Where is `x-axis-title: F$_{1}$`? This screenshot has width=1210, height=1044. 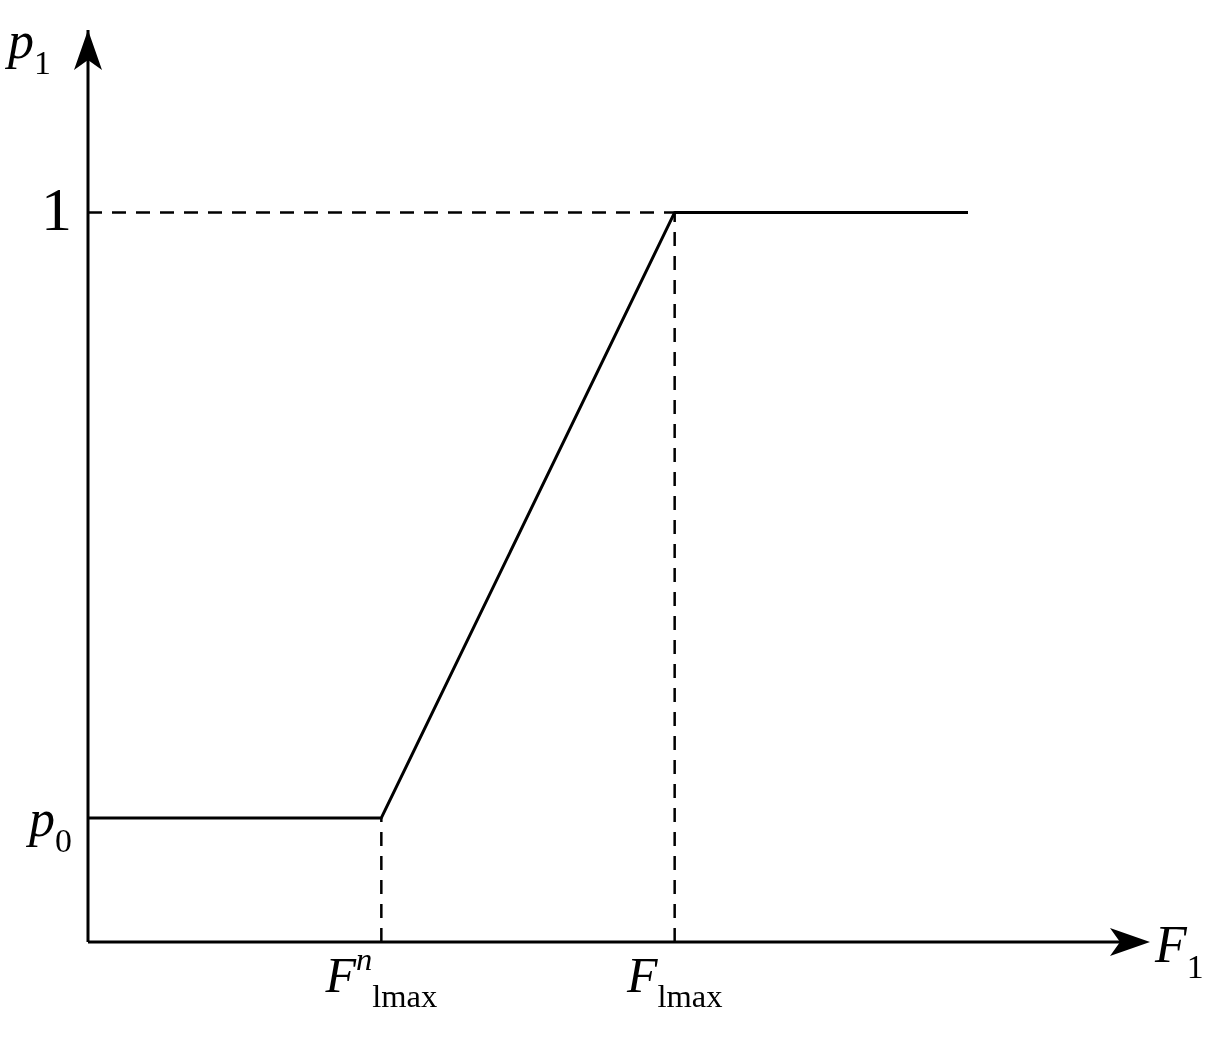
x-axis-title: F$_{1}$ is located at coordinates (1179, 950).